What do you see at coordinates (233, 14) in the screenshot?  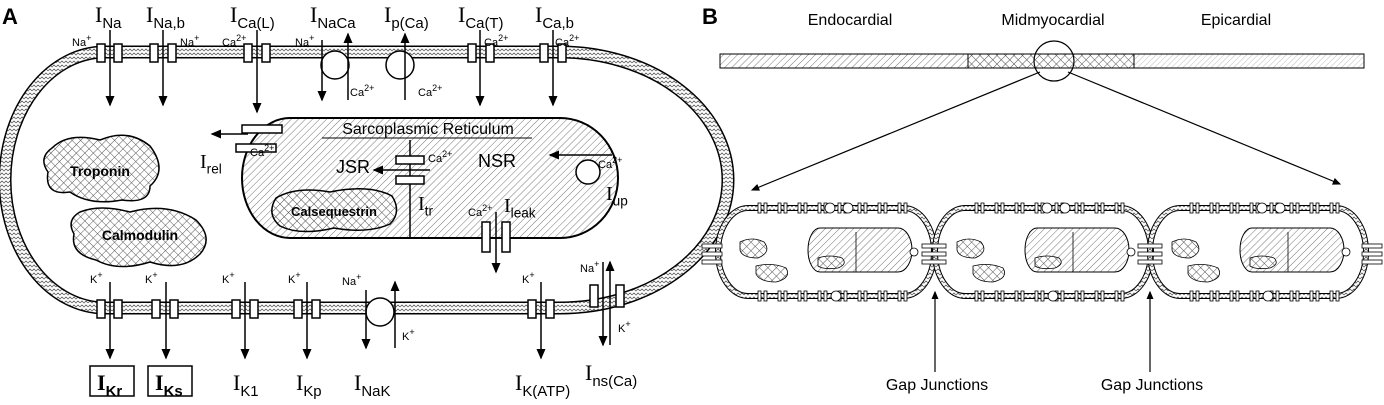 I see `current-label-top-2-base: I` at bounding box center [233, 14].